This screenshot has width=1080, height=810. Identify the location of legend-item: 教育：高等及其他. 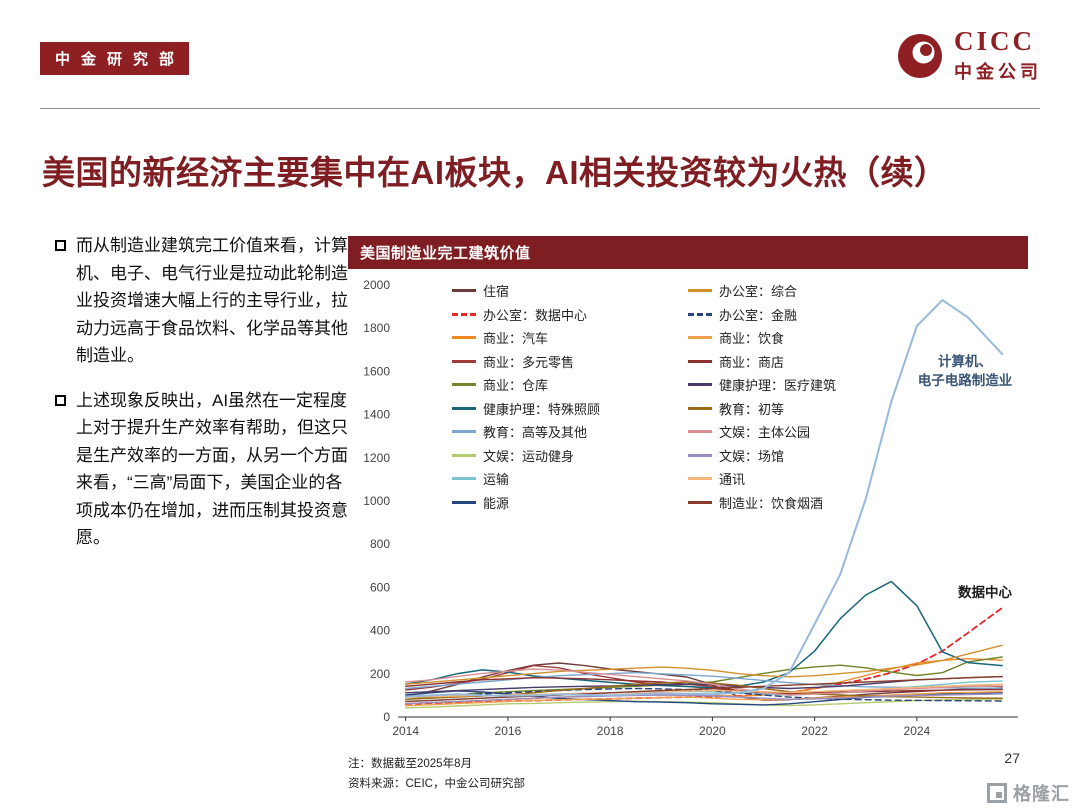
(559, 432).